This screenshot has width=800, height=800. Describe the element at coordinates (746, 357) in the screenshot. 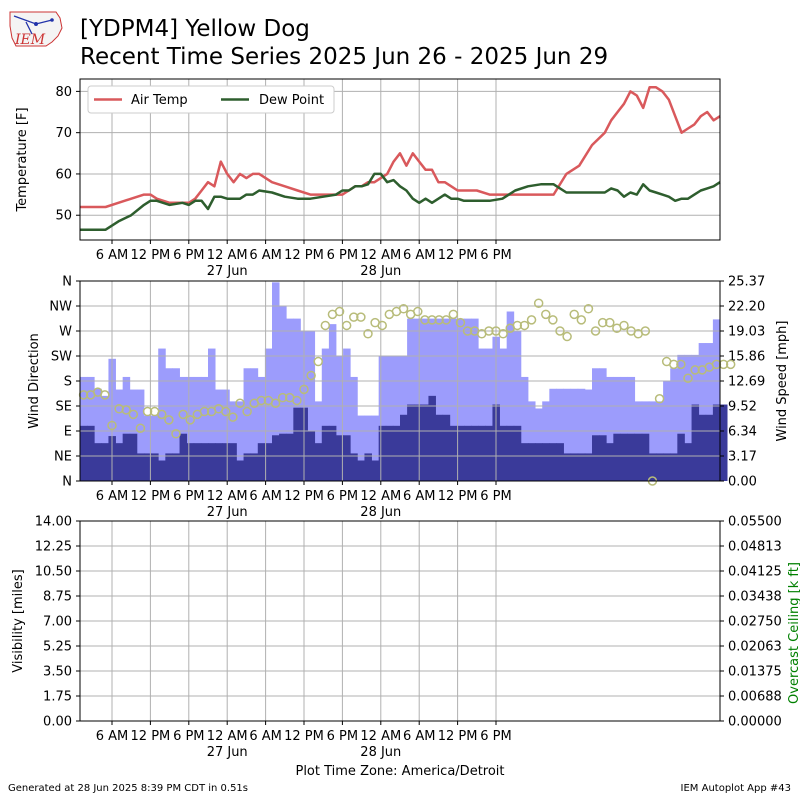

I see `wind-speed-tick-label: 15.86` at that location.